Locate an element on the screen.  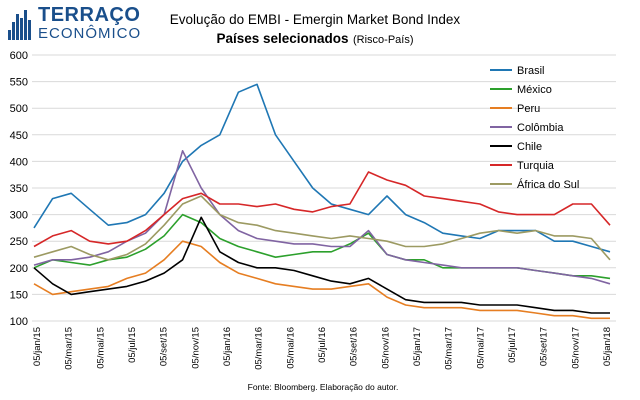
x-tick-label: 05/jan/15 is located at coordinates (37, 346).